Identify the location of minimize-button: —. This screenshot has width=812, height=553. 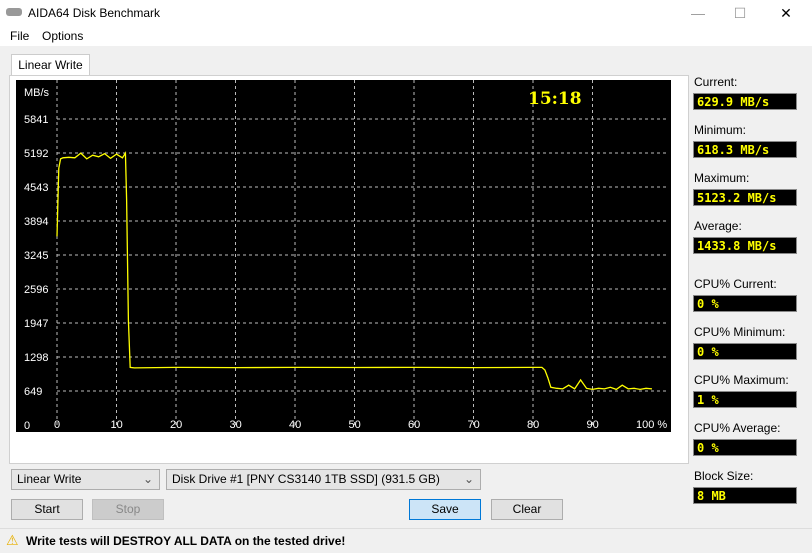
(698, 13).